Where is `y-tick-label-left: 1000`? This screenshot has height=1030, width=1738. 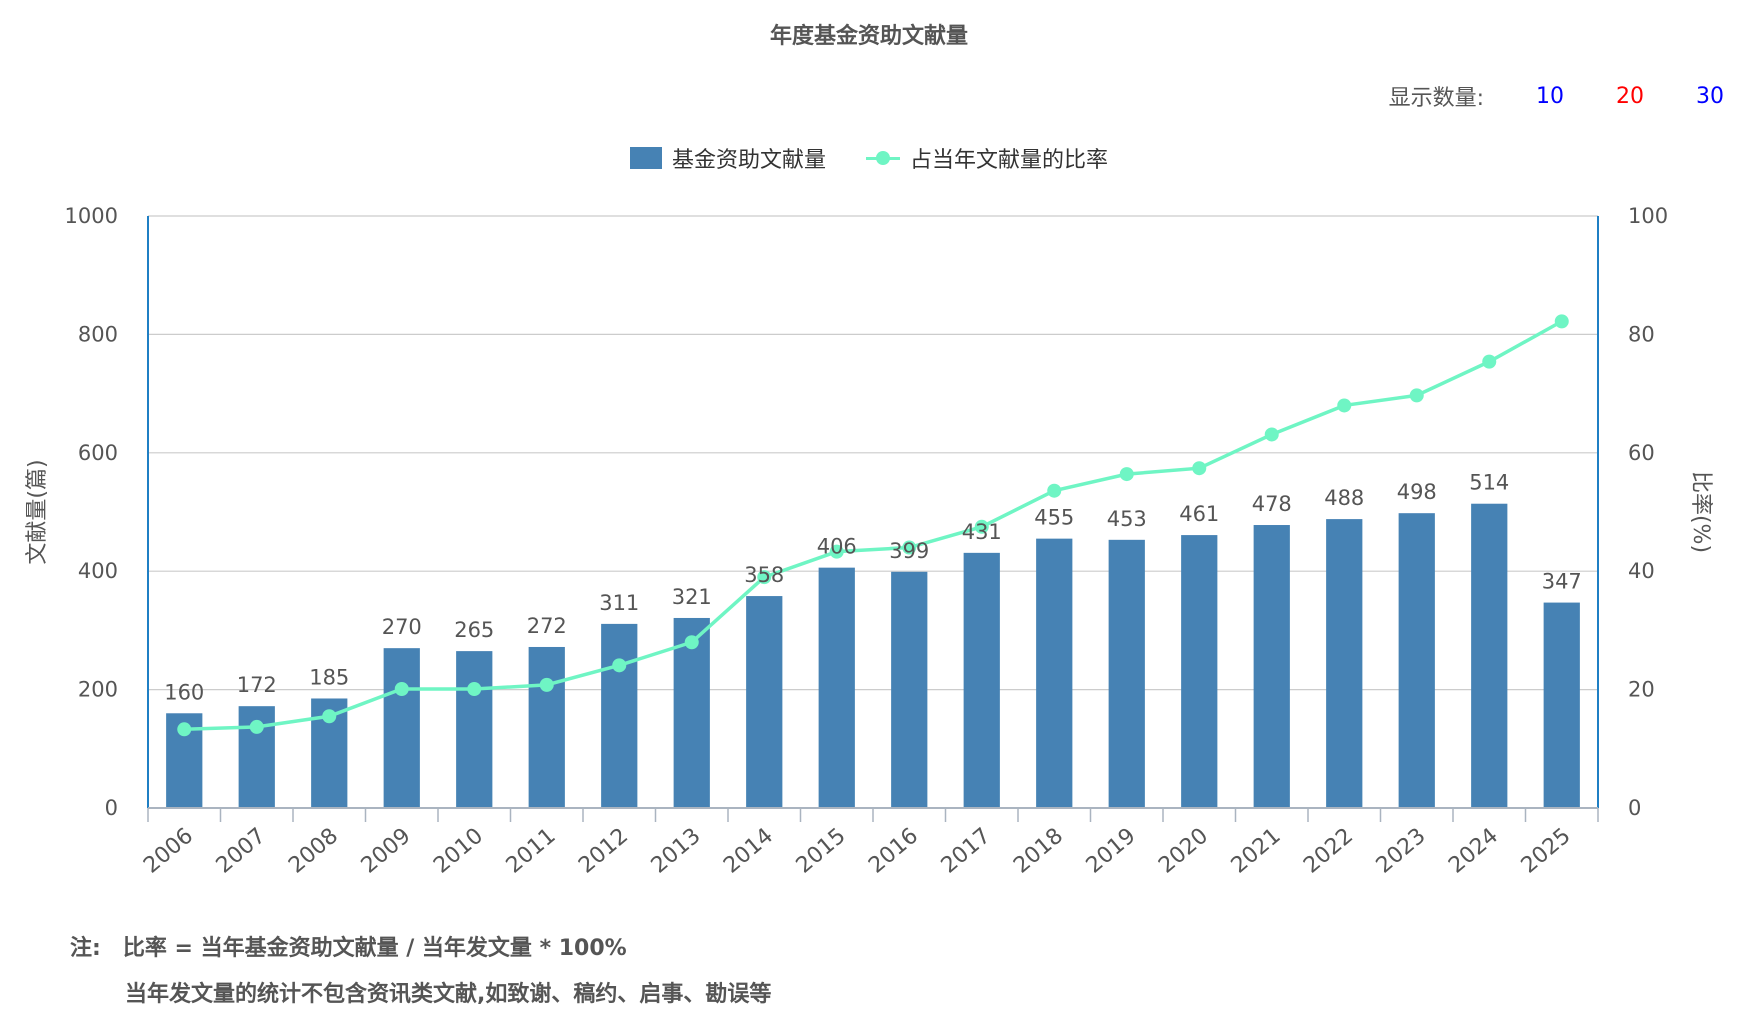 y-tick-label-left: 1000 is located at coordinates (91, 216).